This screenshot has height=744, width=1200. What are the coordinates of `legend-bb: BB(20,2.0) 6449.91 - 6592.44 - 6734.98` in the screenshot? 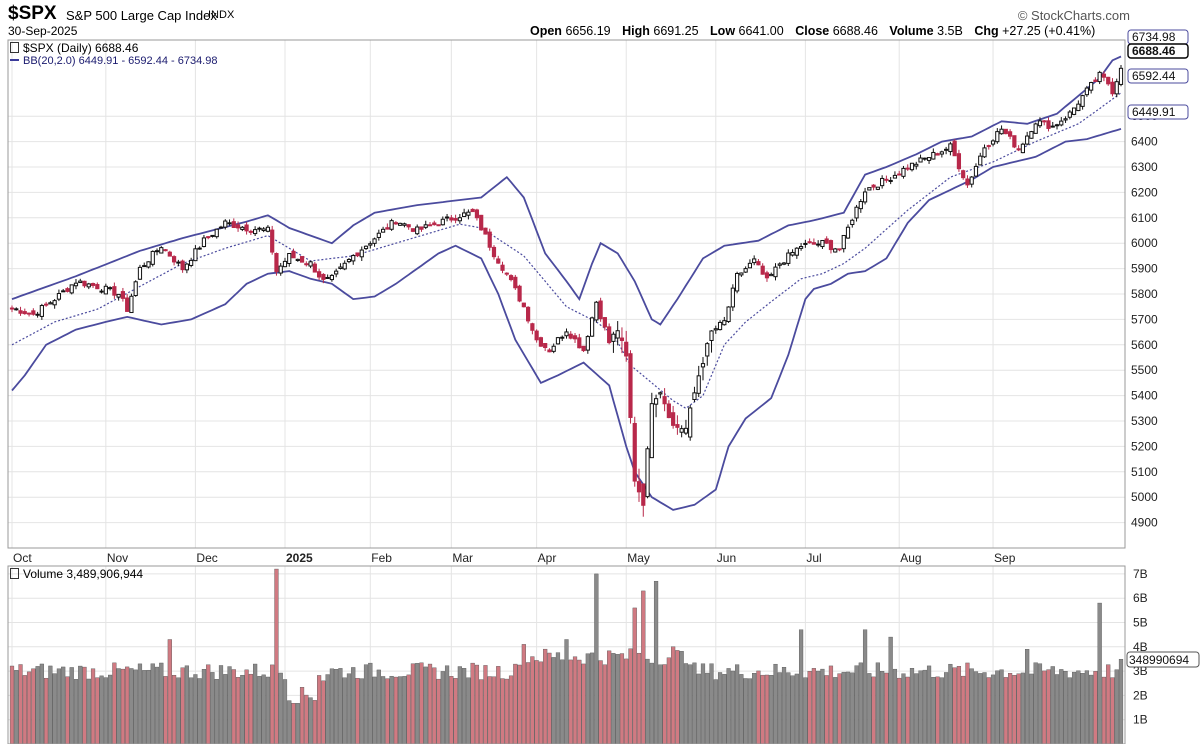 It's located at (113, 61).